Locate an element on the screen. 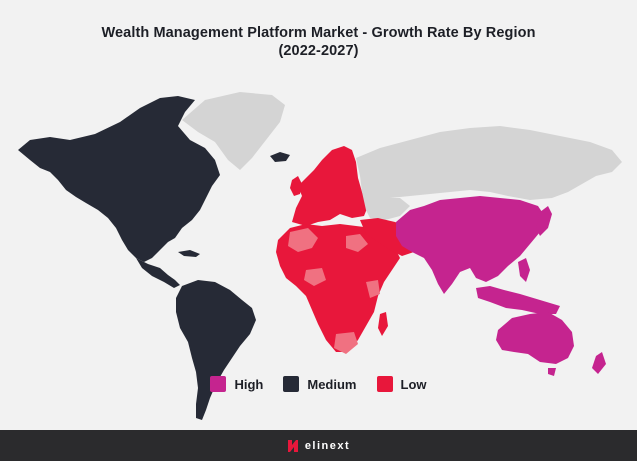  region-philippines is located at coordinates (524, 270).